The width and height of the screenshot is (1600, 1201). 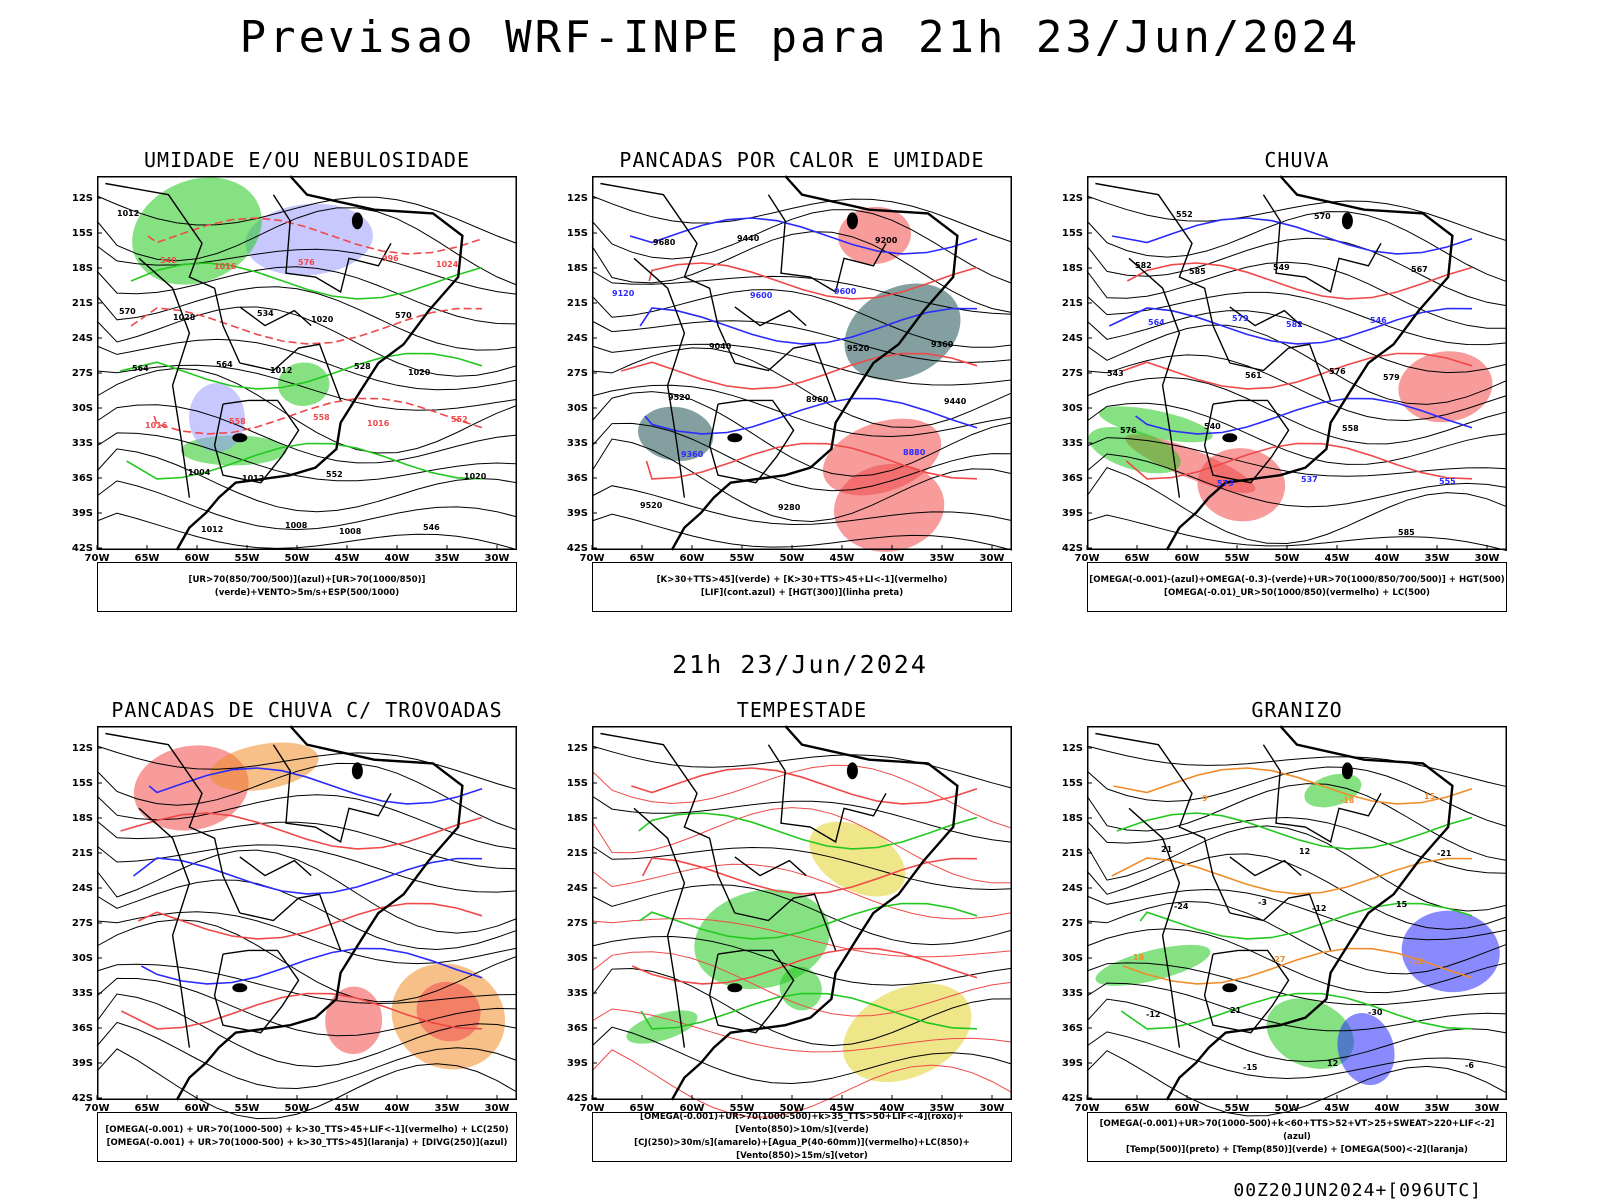 What do you see at coordinates (82, 853) in the screenshot?
I see `lat-tick-label: 21S` at bounding box center [82, 853].